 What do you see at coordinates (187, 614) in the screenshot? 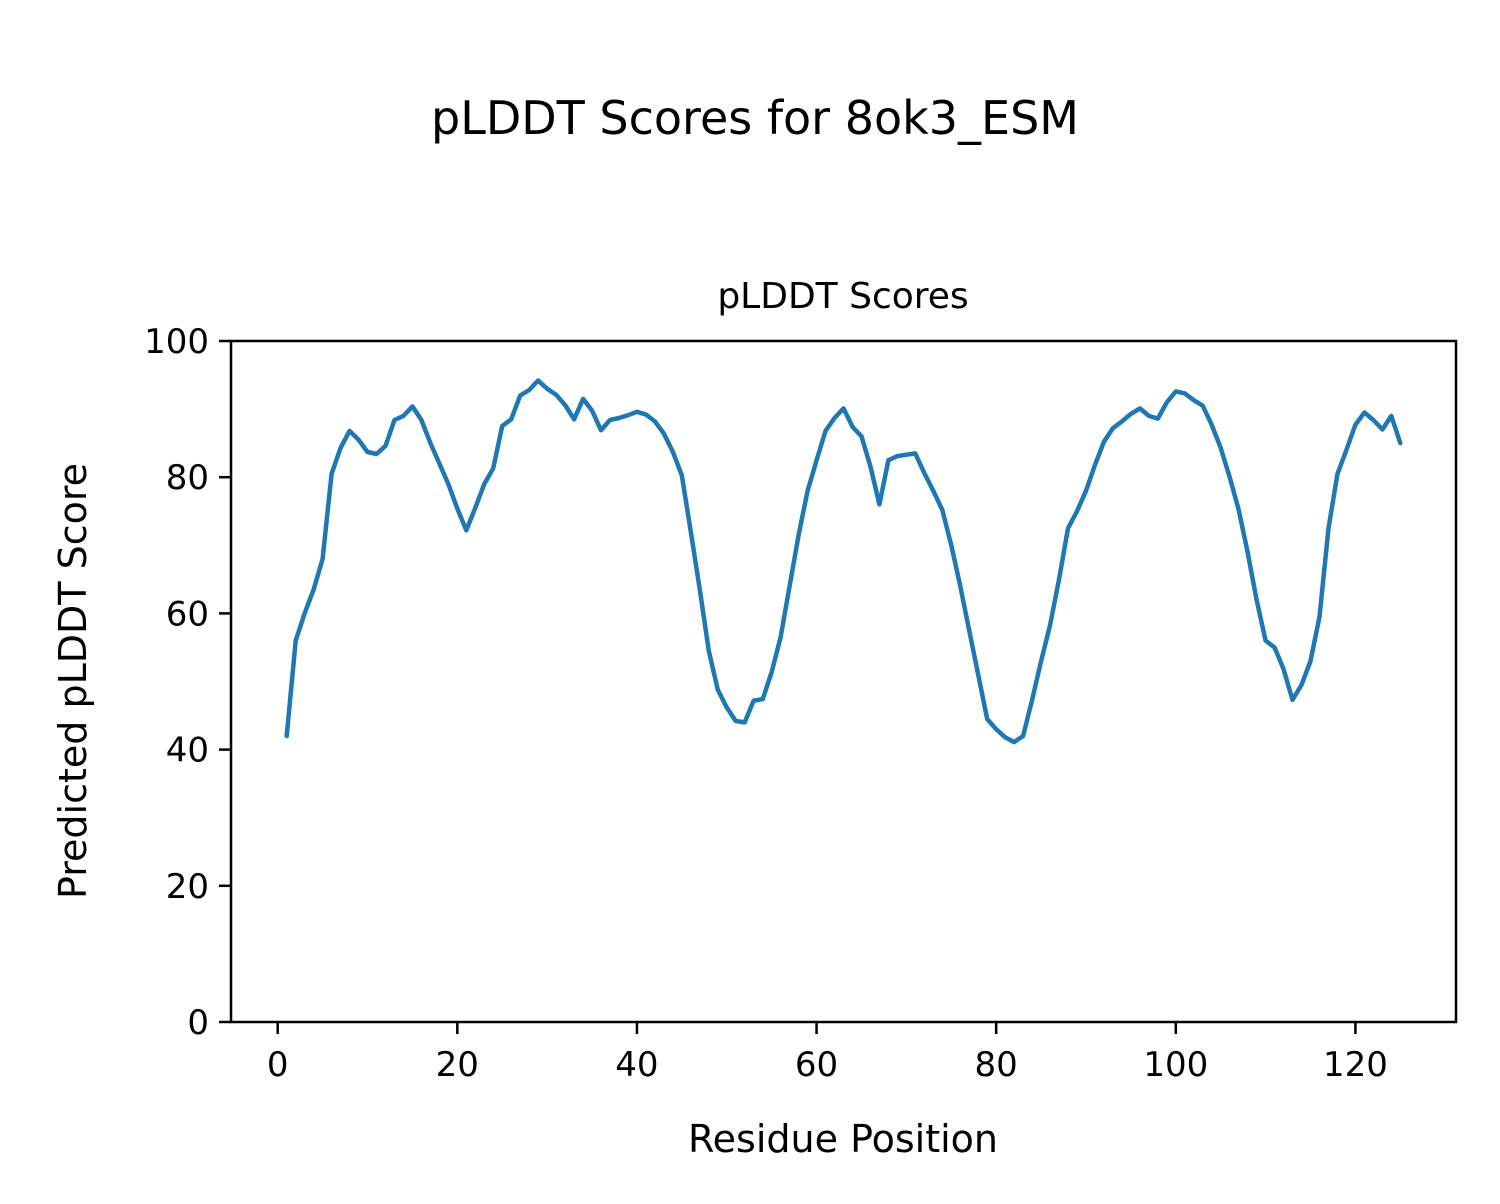
I see `y-tick-label: 60` at bounding box center [187, 614].